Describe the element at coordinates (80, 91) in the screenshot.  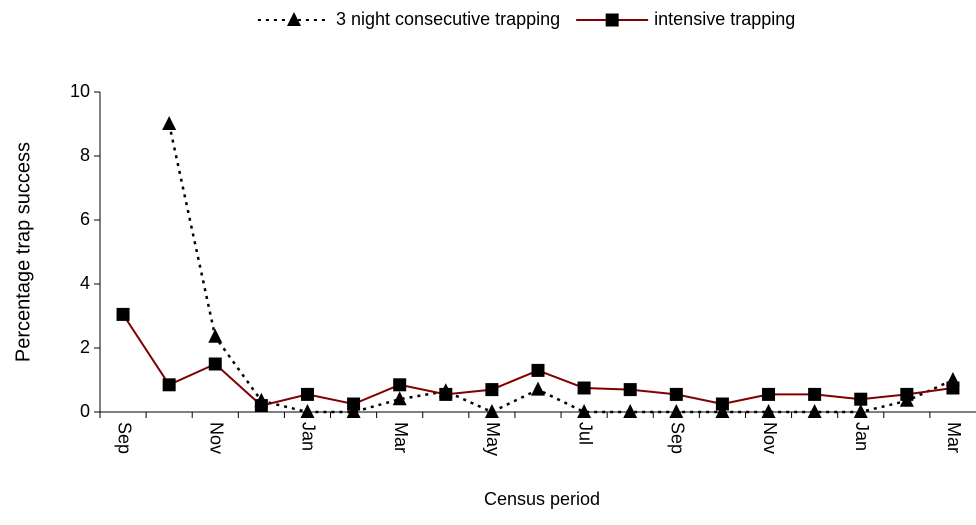
I see `y-tick-label: 10` at that location.